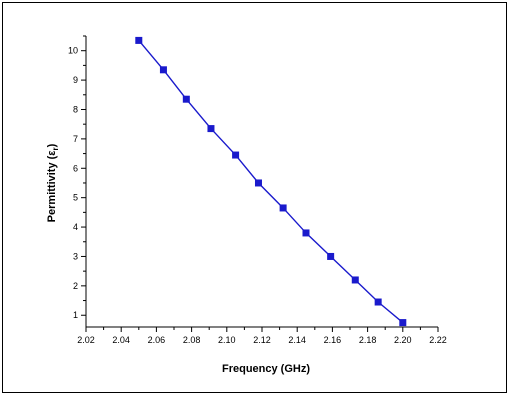  Describe the element at coordinates (75, 198) in the screenshot. I see `y-tick-label: 5` at that location.